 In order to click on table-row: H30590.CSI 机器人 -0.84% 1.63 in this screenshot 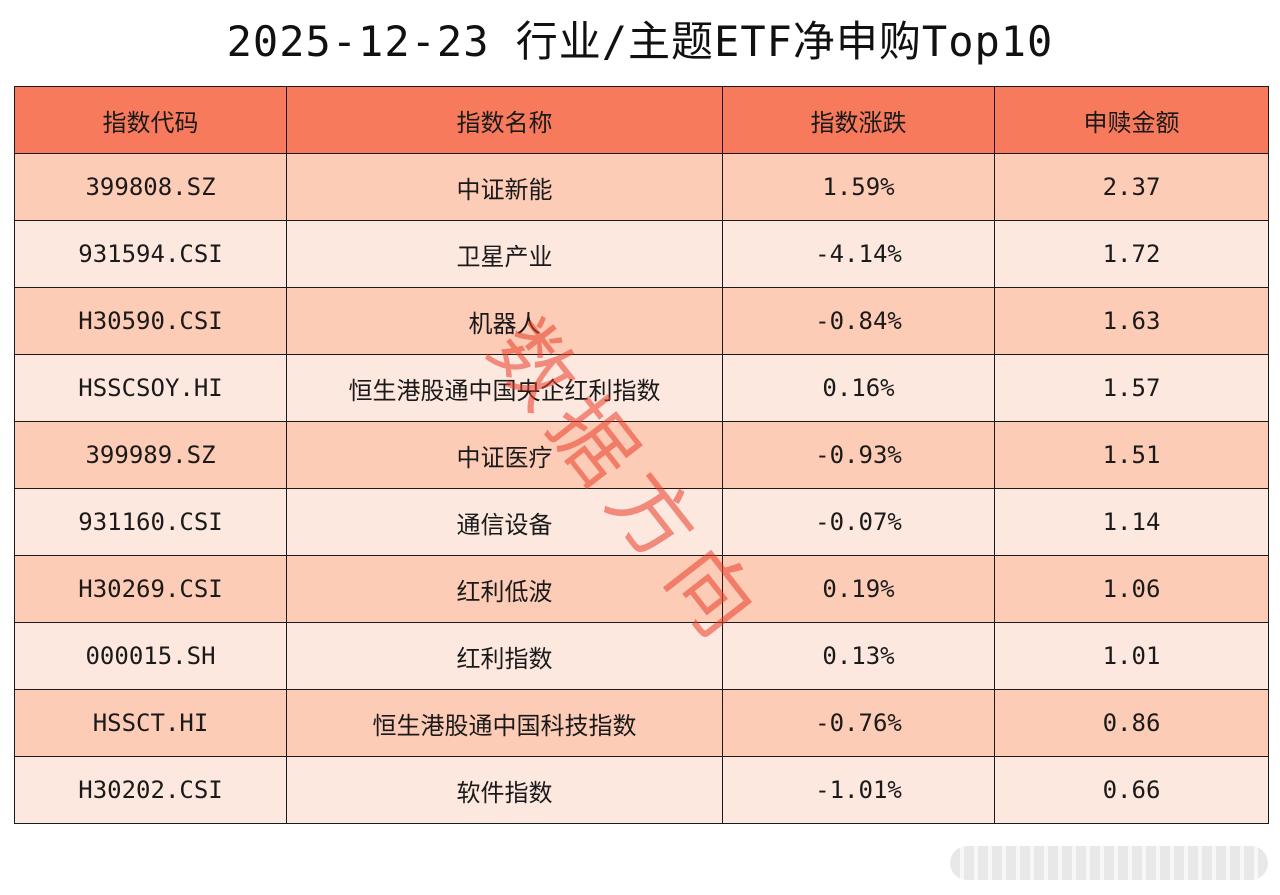, I will do `click(641, 321)`.